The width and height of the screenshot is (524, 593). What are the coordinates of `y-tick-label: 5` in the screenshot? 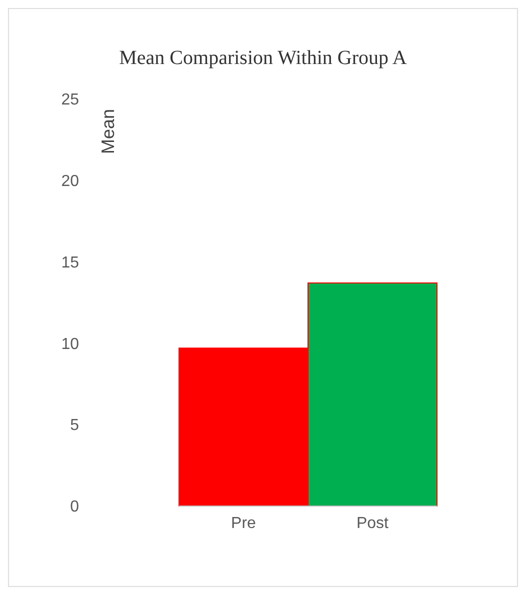 It's located at (75, 425).